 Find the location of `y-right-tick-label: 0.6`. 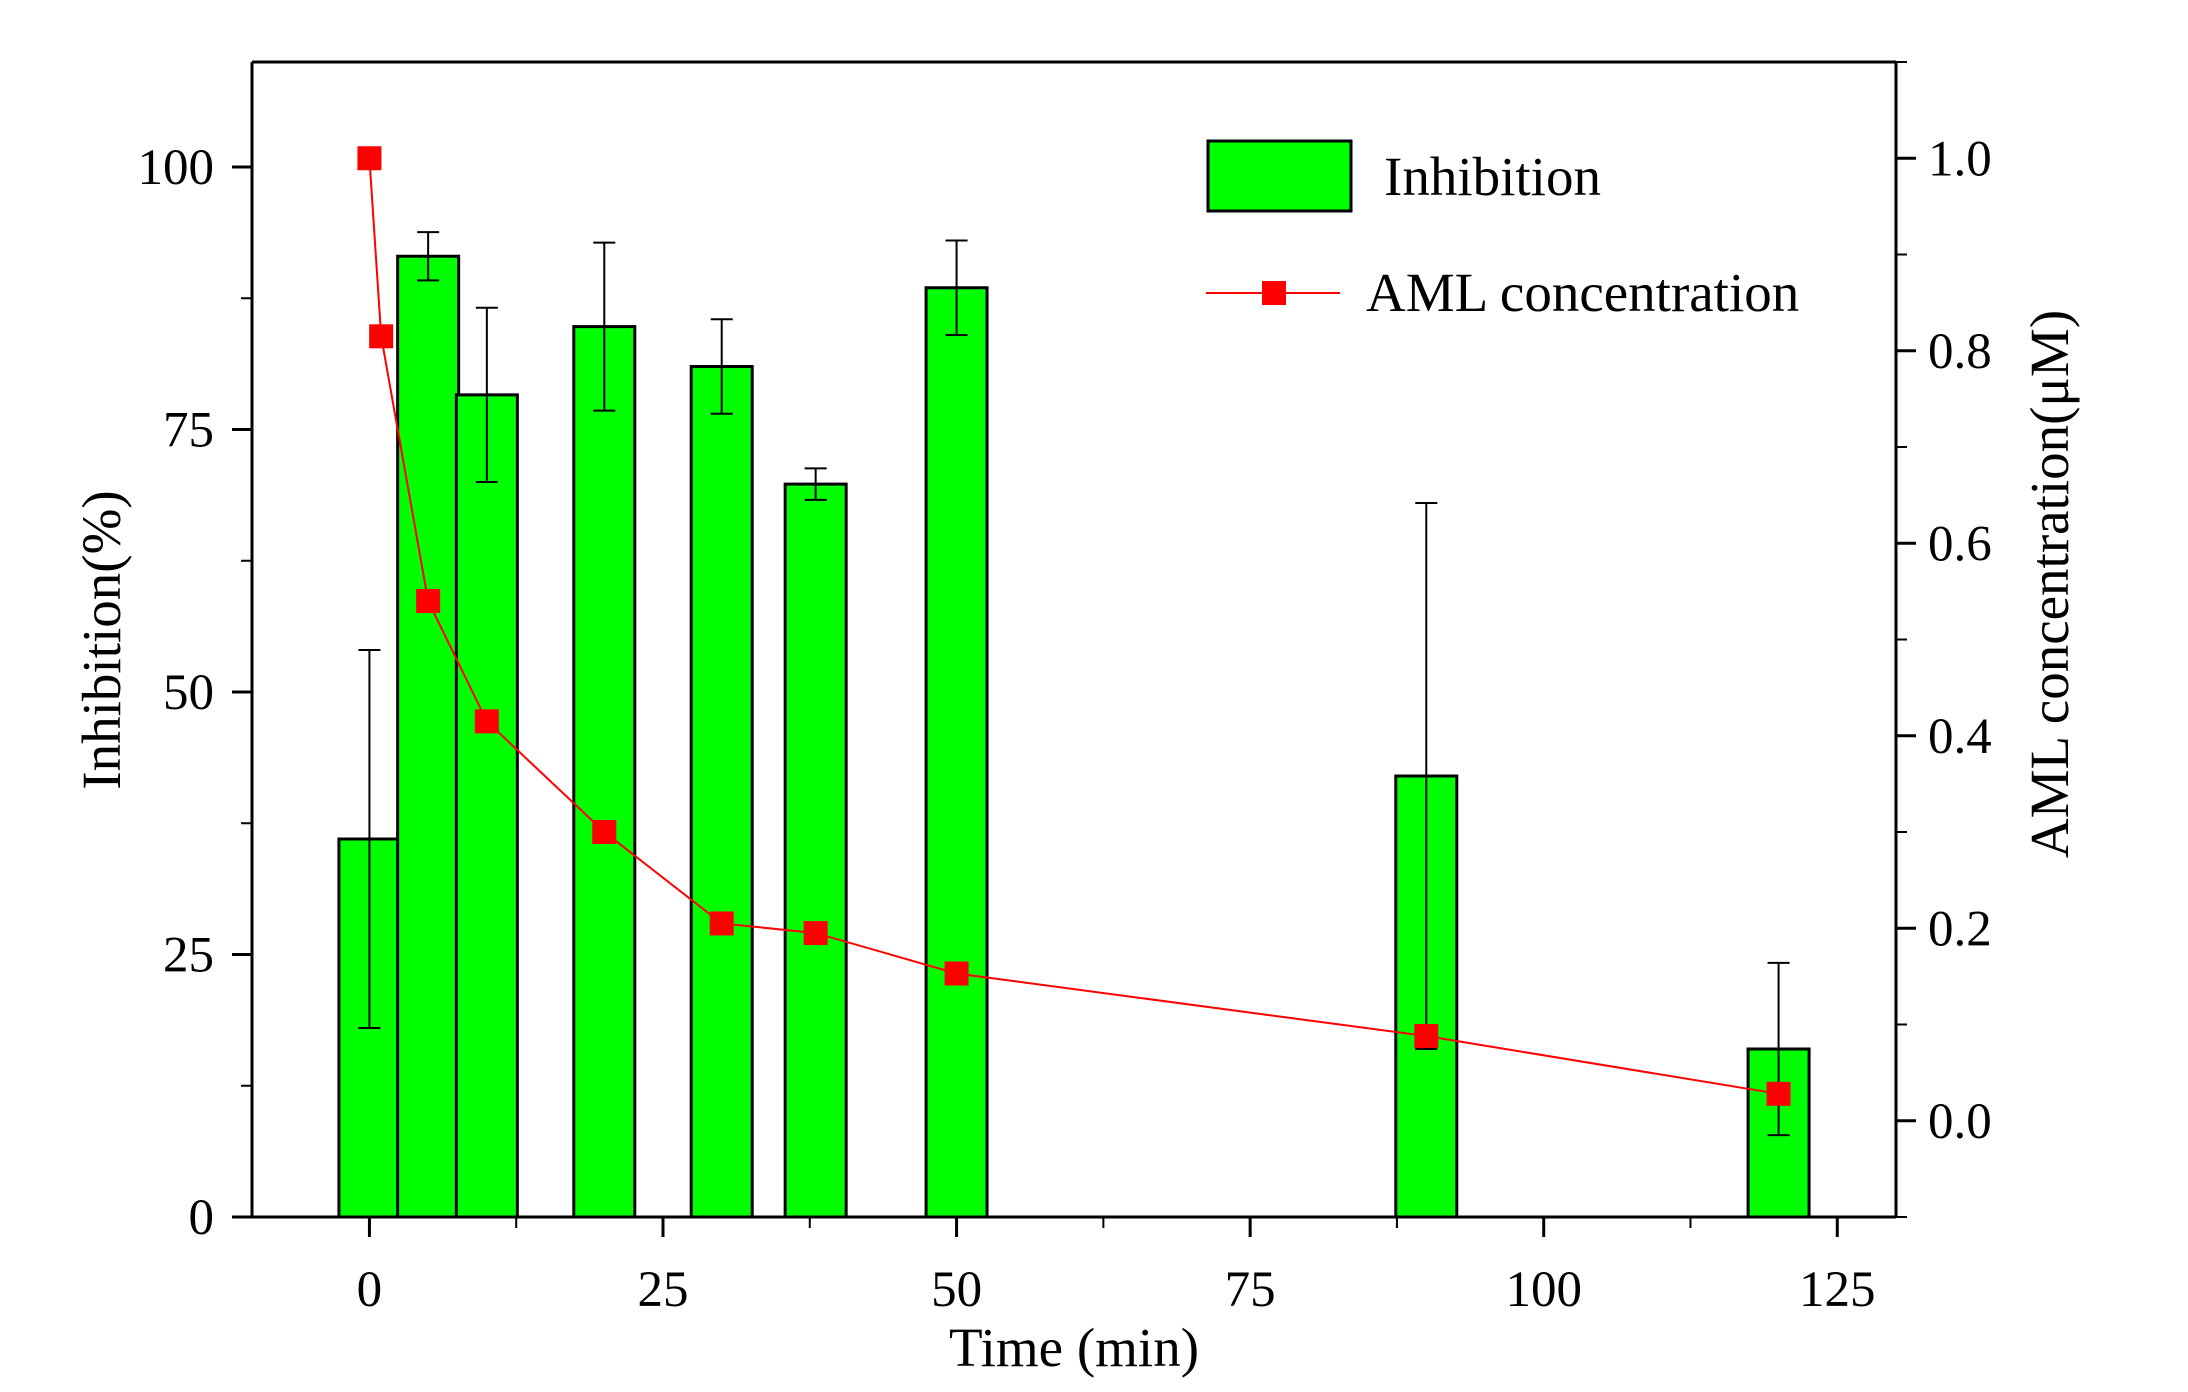

y-right-tick-label: 0.6 is located at coordinates (1960, 544).